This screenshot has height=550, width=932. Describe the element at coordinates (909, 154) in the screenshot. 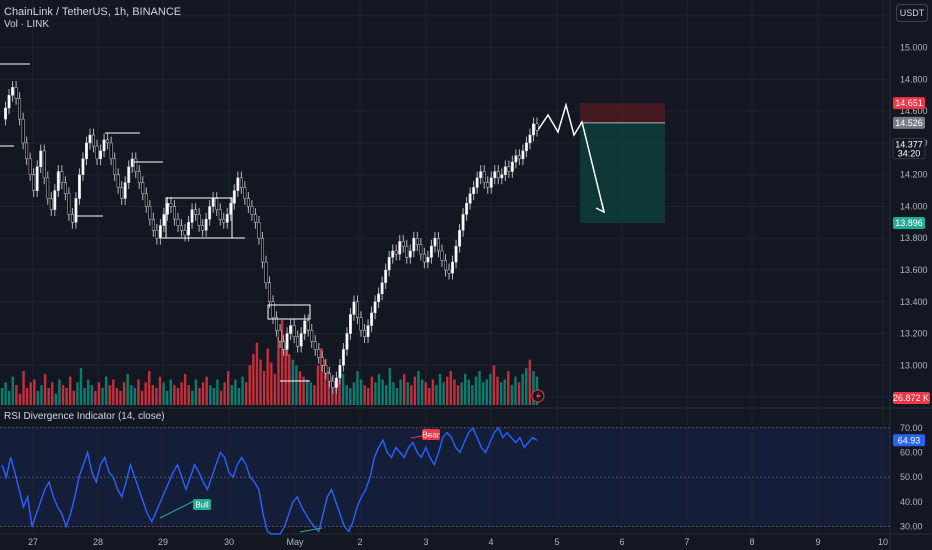

I see `countdown-label: 34:20` at that location.